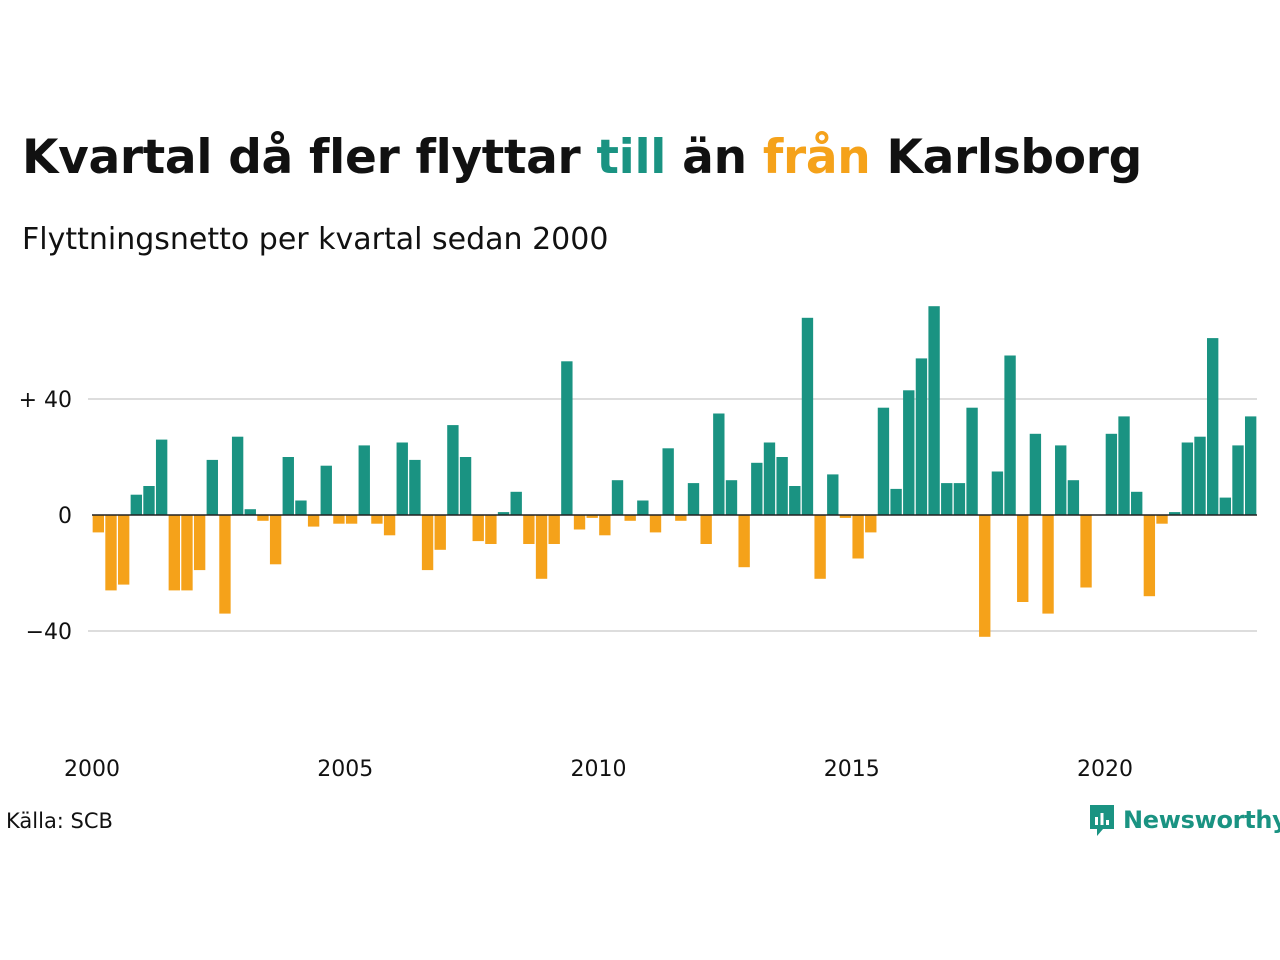 This screenshot has width=1280, height=960. What do you see at coordinates (315, 239) in the screenshot?
I see `chart-subtitle: Flyttningsnetto per kvartal sedan 2000` at bounding box center [315, 239].